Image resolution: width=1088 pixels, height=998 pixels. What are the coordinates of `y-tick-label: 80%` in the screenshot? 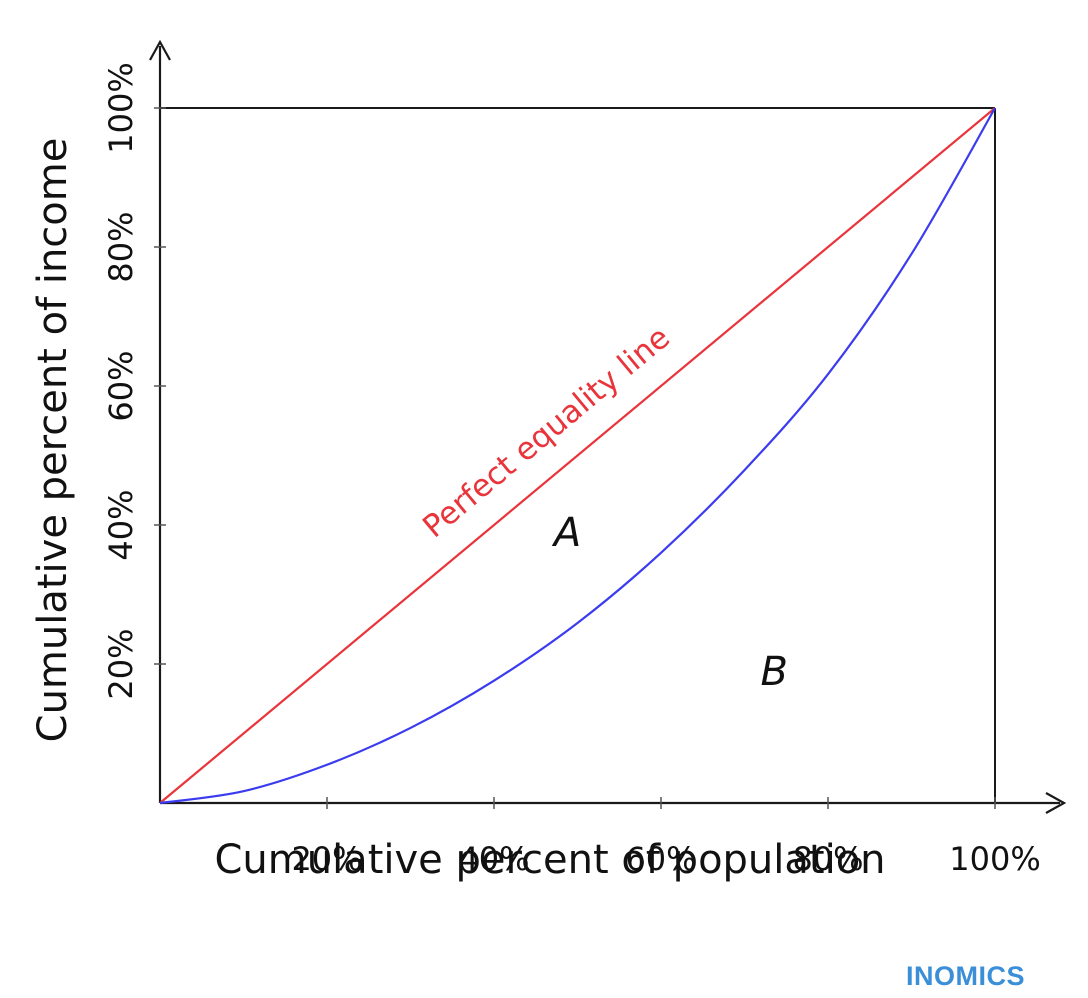 It's located at (121, 246).